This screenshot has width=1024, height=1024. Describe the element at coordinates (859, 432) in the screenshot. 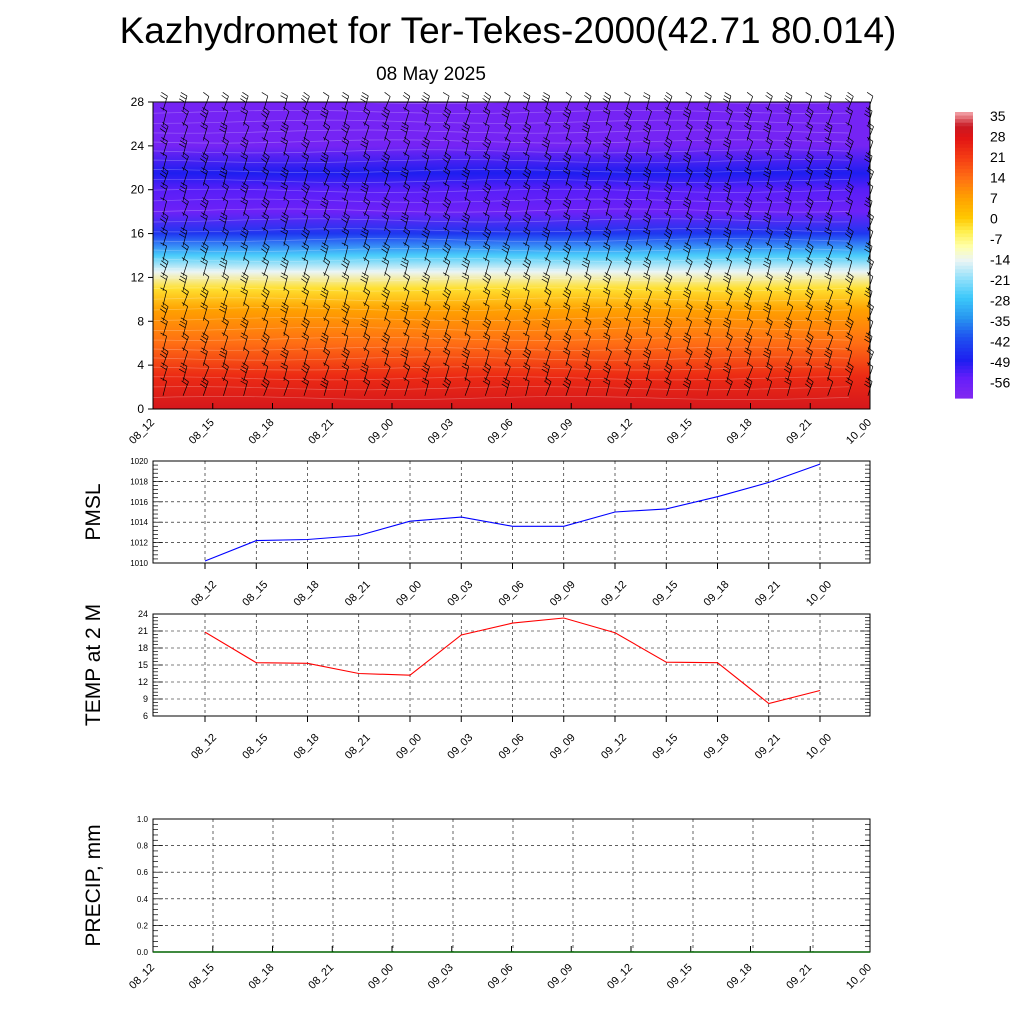

I see `heatmap-x-tick-label: 10_00` at that location.